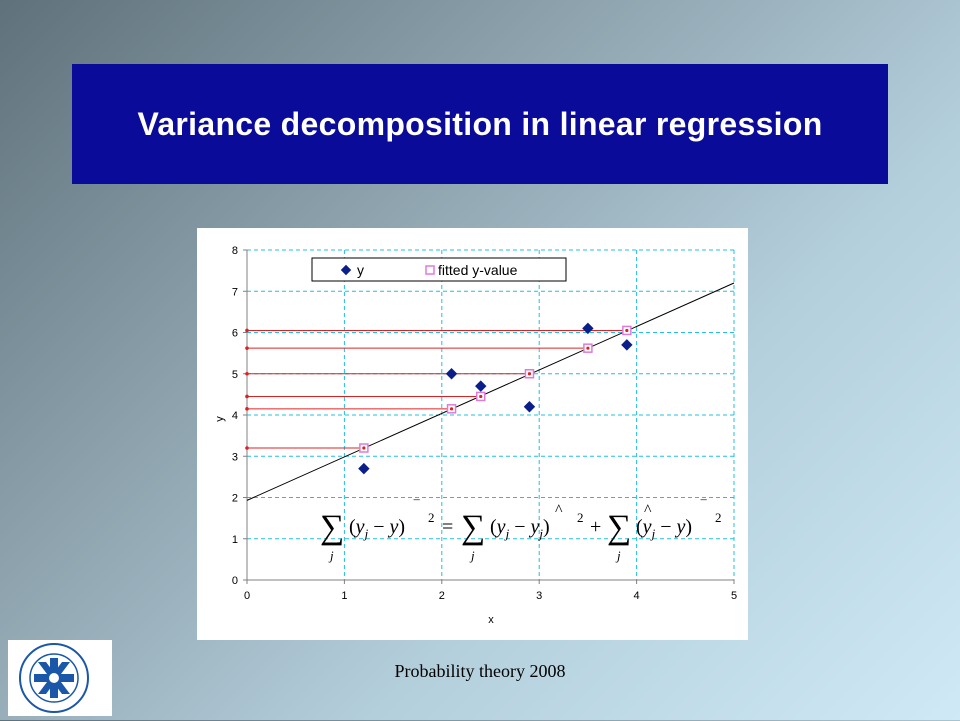 This screenshot has height=721, width=960. What do you see at coordinates (331, 555) in the screenshot?
I see `sum-index-1: j` at bounding box center [331, 555].